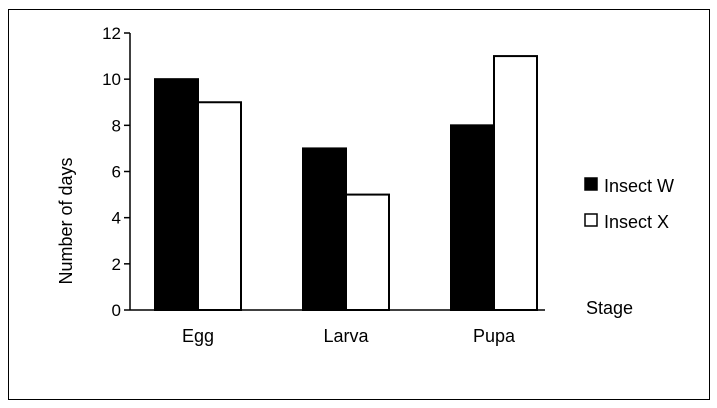 The height and width of the screenshot is (408, 717). Describe the element at coordinates (198, 336) in the screenshot. I see `x-tick-label: Egg` at that location.